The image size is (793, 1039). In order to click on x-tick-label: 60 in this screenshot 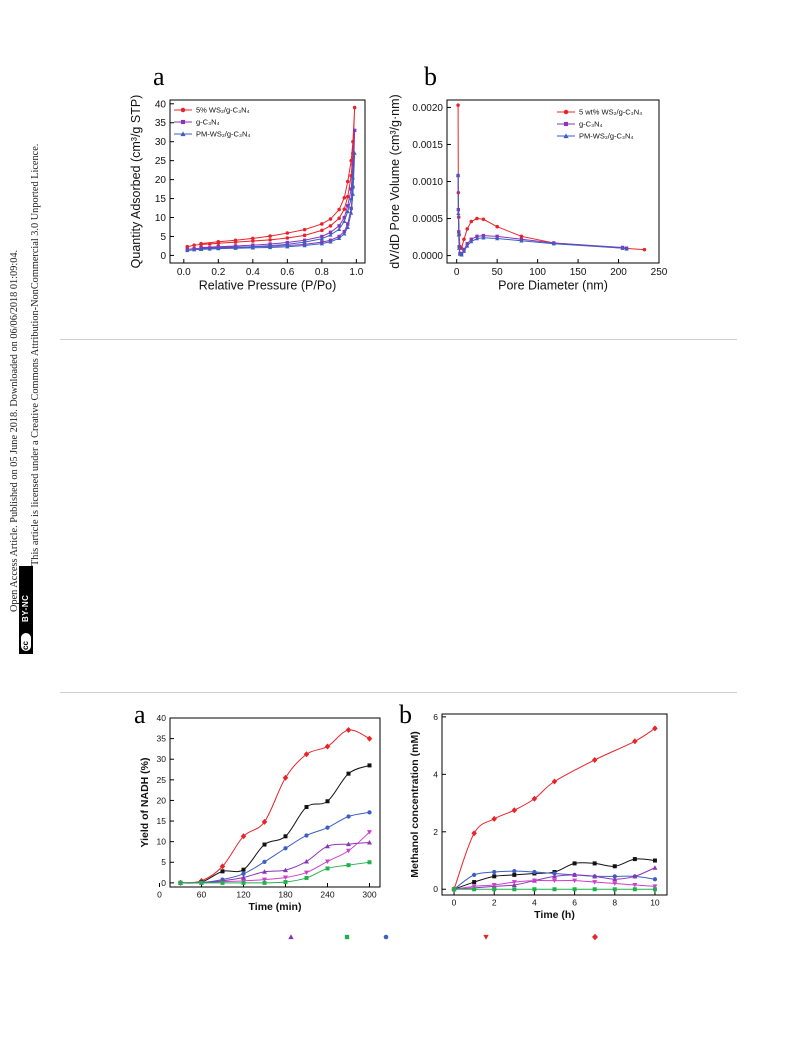, I will do `click(202, 895)`.